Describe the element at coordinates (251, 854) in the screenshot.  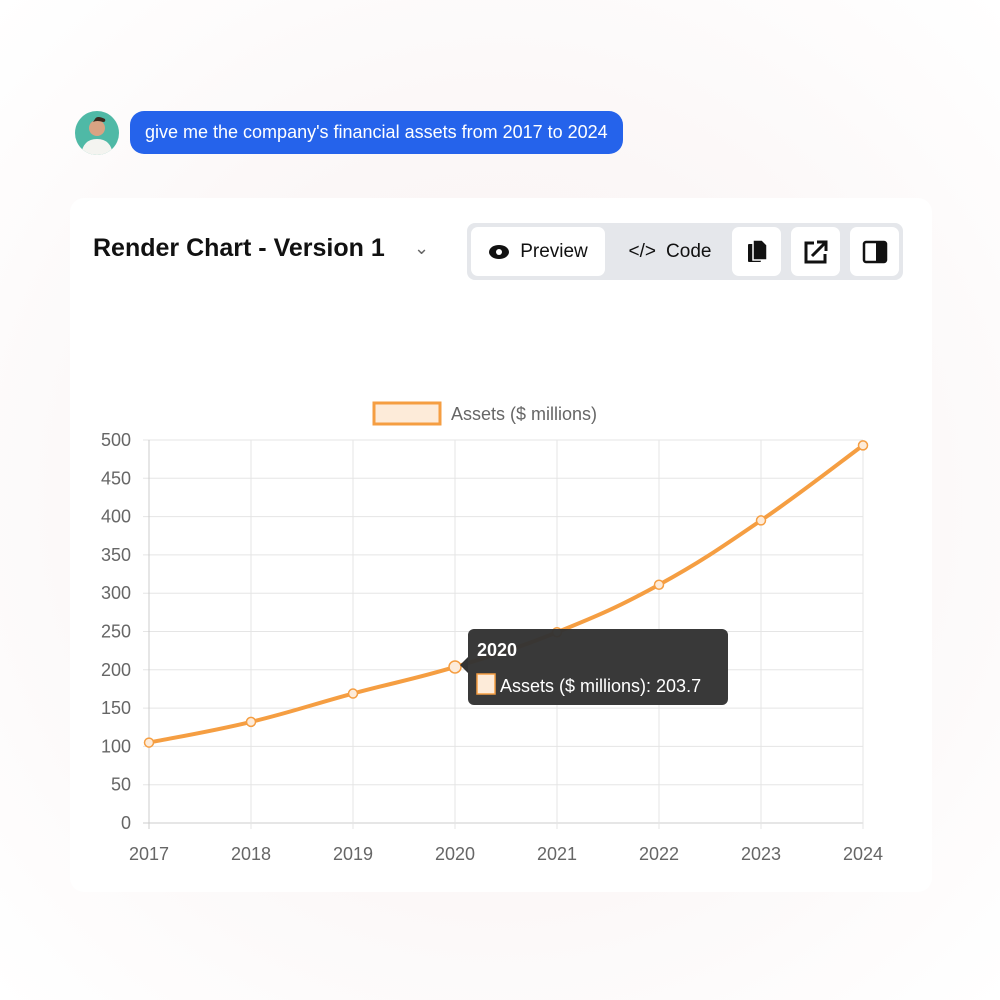
I see `x-tick-label: 2018` at that location.